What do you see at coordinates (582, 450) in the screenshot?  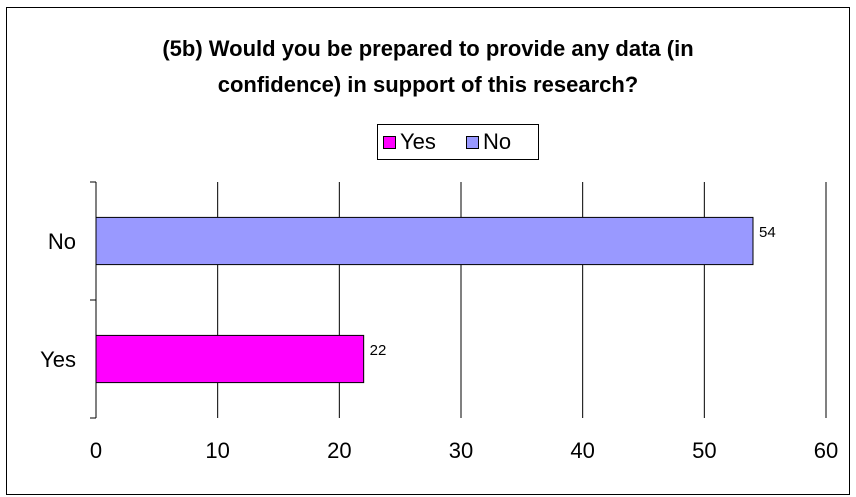 I see `x-tick-label-40: 40` at bounding box center [582, 450].